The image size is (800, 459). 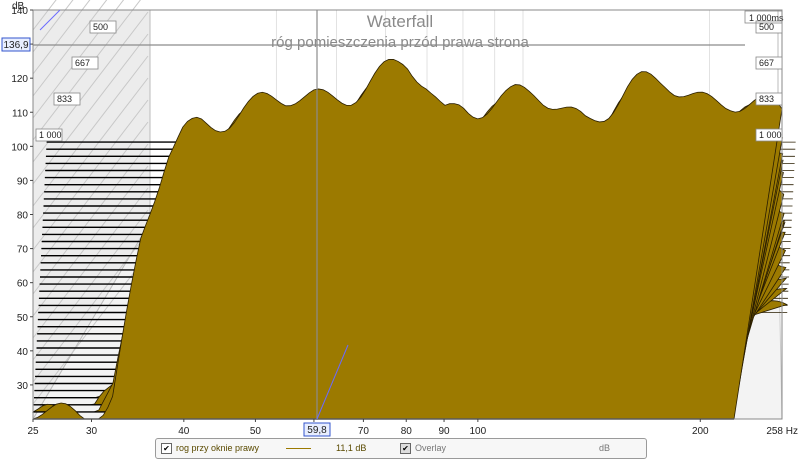 I want to click on legend-unit: dB, so click(x=605, y=448).